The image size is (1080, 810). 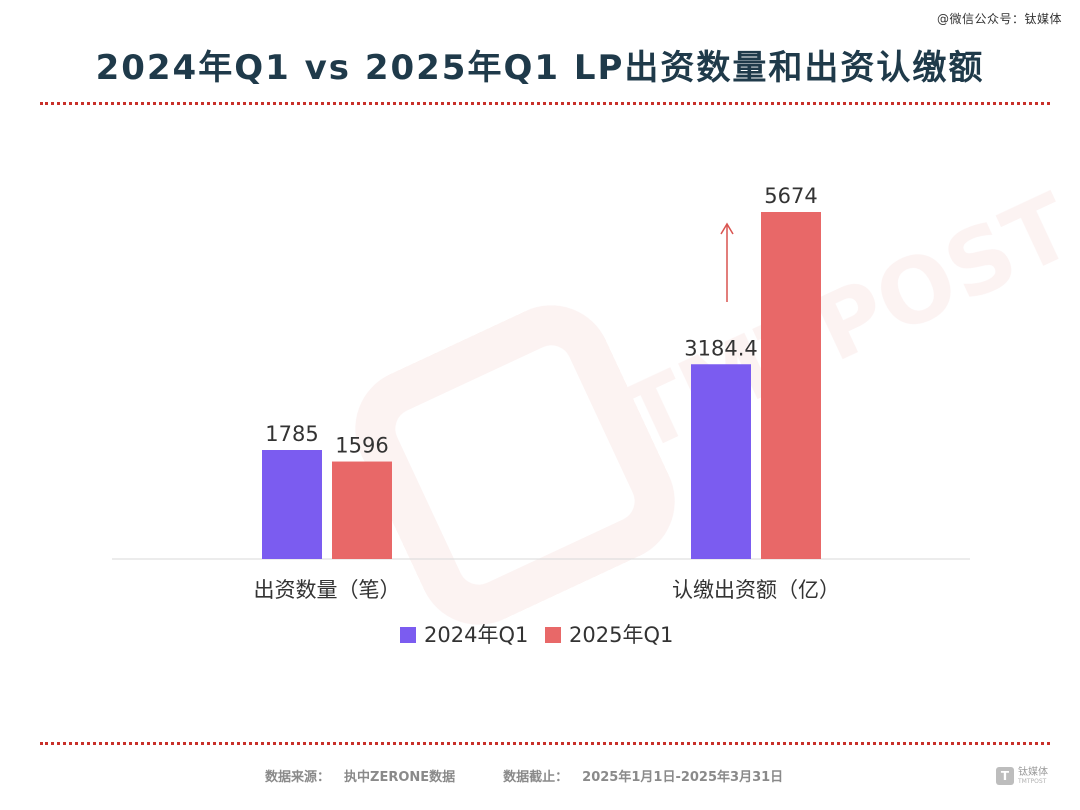 I want to click on brand-logo: T 钛媒体 TMTPOST, so click(x=1030, y=776).